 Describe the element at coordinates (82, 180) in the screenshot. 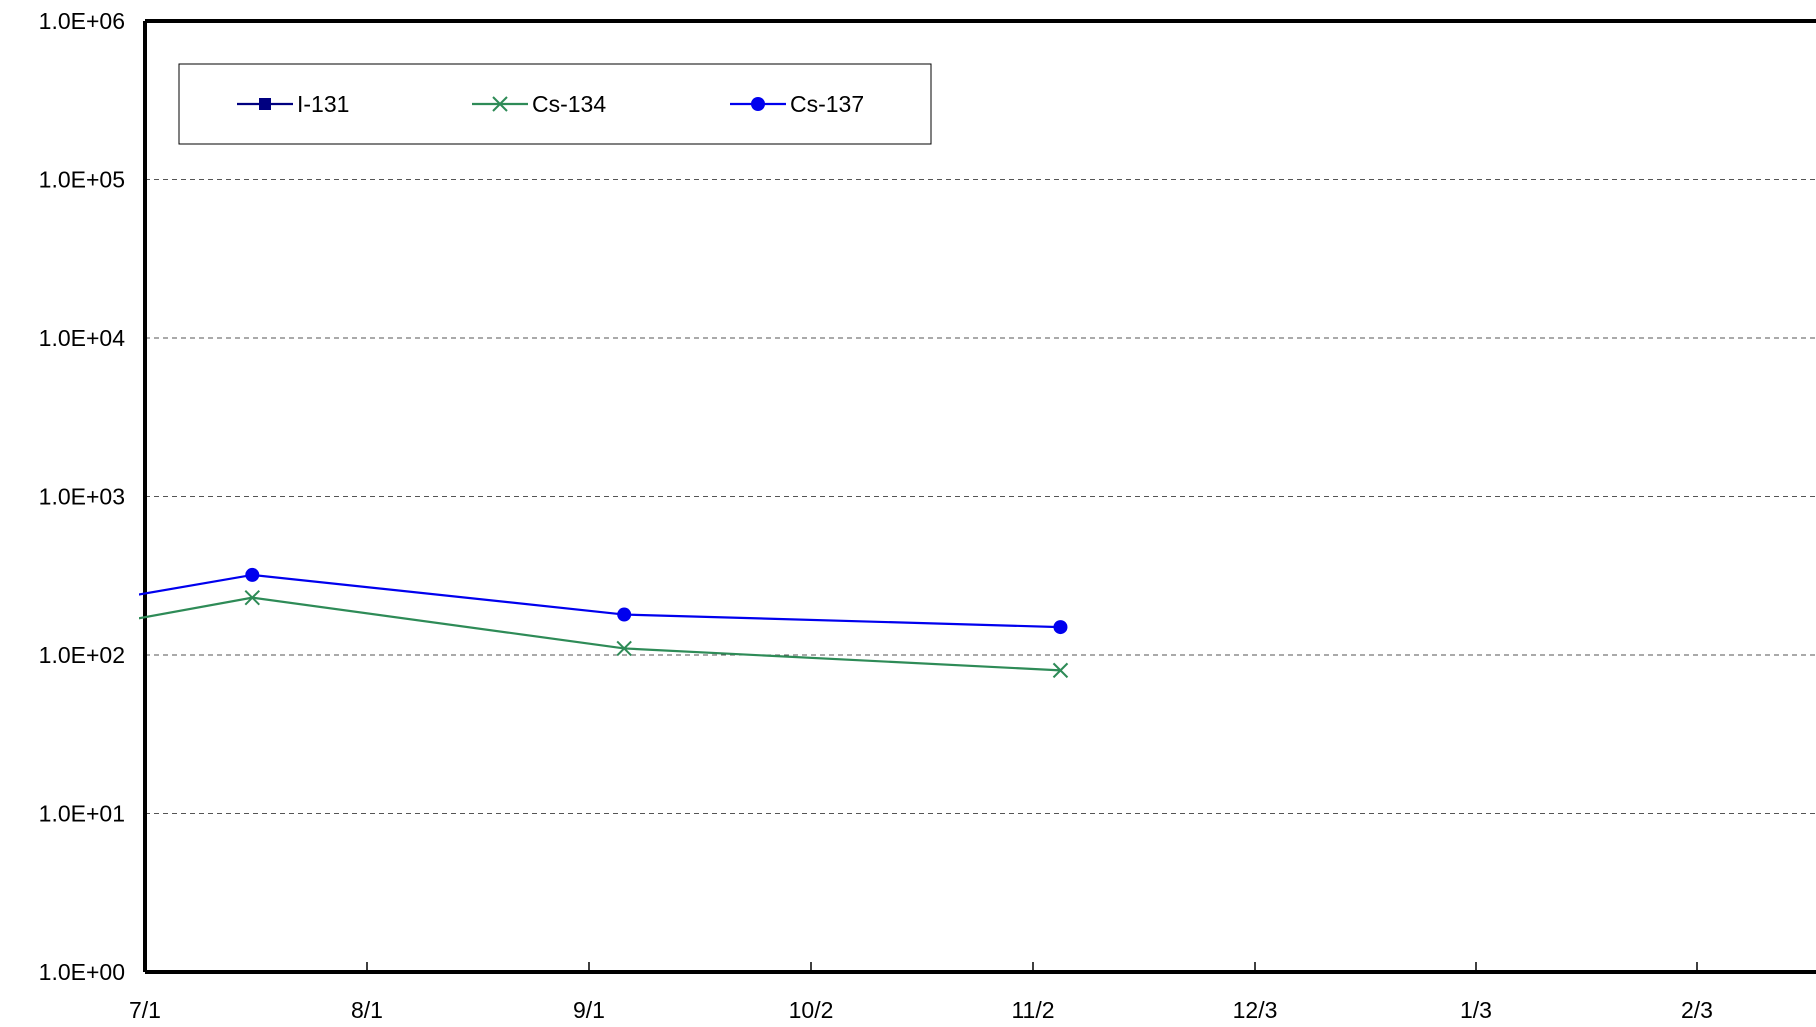

I see `y-tick-label: 1.0E+05` at that location.